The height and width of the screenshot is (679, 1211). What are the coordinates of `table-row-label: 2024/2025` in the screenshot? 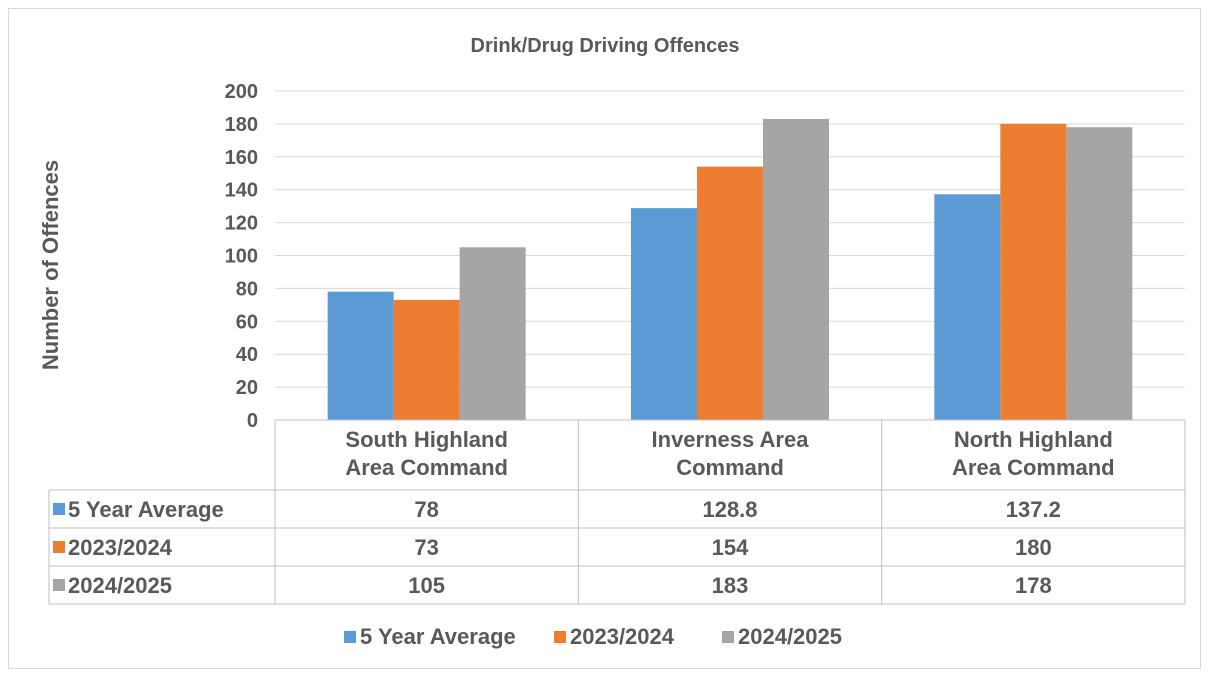 It's located at (120, 585).